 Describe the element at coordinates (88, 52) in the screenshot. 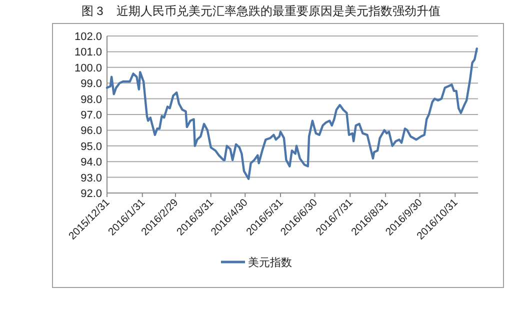

I see `y-tick-label: 101.0` at that location.